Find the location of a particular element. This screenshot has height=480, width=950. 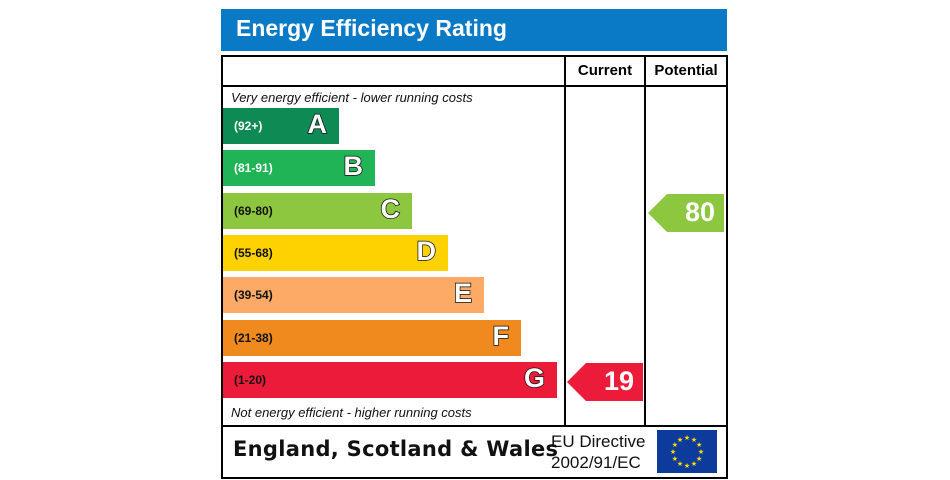

band-range-label: (21-38) is located at coordinates (253, 338).